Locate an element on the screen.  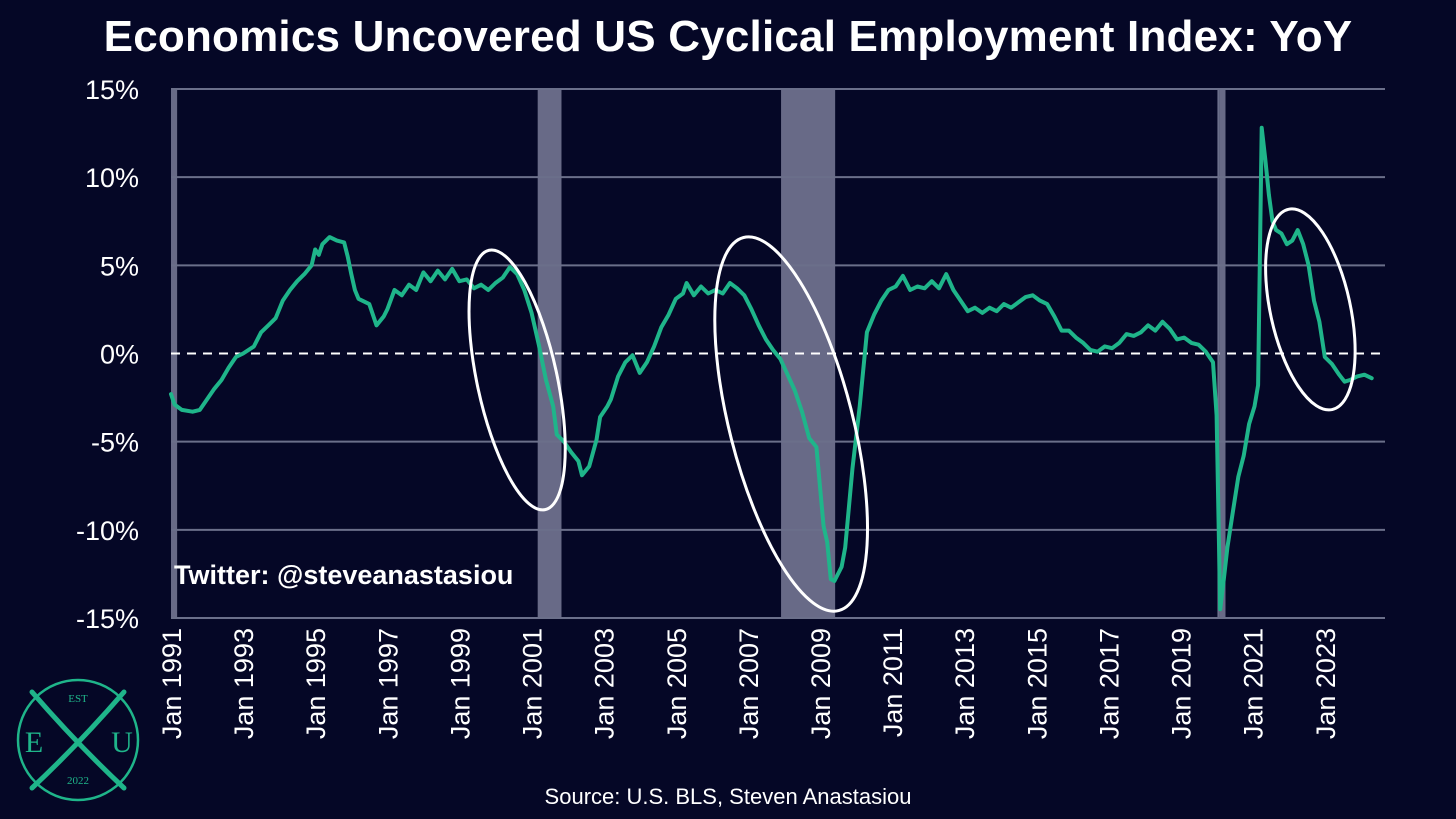
y-tick-label: -10% is located at coordinates (107, 531).